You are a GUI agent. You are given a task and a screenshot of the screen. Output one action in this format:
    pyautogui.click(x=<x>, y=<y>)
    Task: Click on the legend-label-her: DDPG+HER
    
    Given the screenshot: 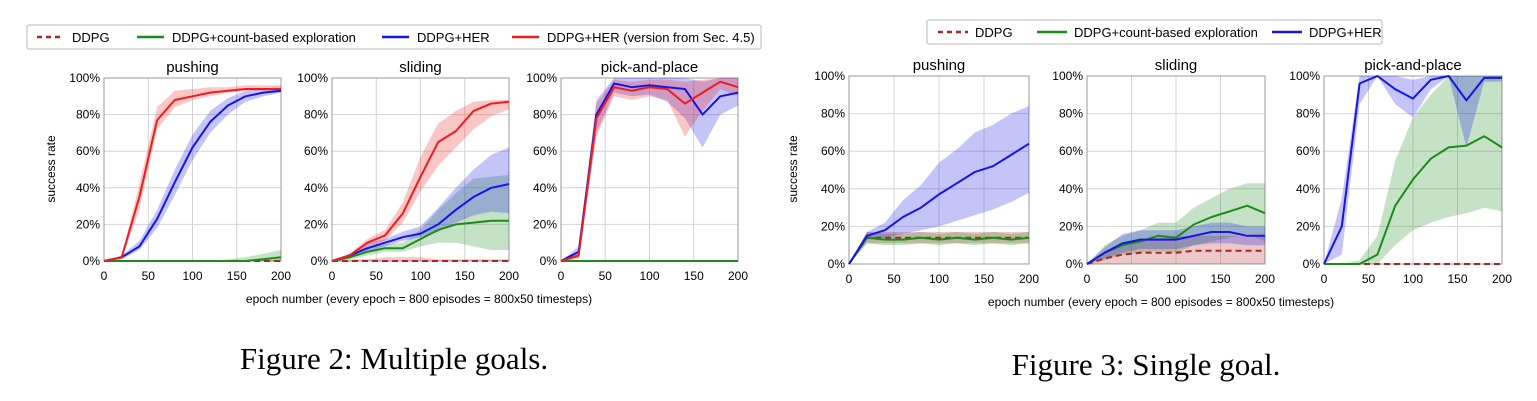 What is the action you would take?
    pyautogui.click(x=1345, y=32)
    